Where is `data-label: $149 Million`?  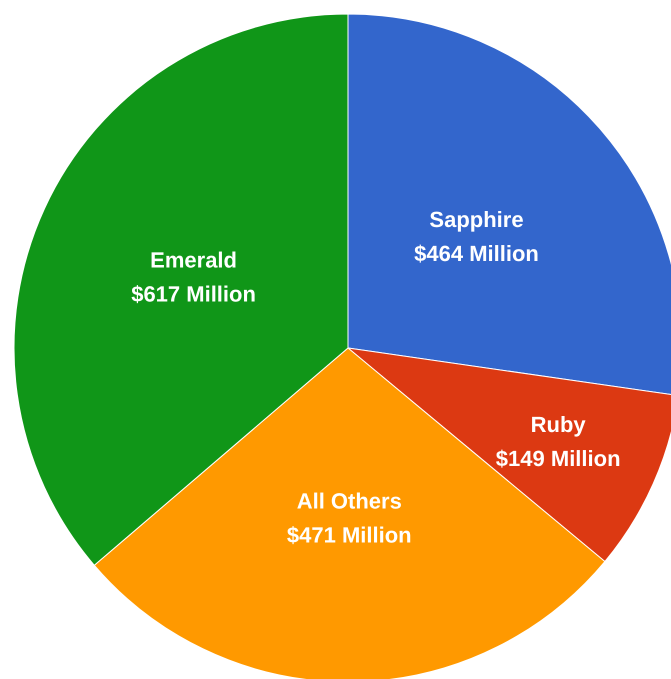 data-label: $149 Million is located at coordinates (558, 458).